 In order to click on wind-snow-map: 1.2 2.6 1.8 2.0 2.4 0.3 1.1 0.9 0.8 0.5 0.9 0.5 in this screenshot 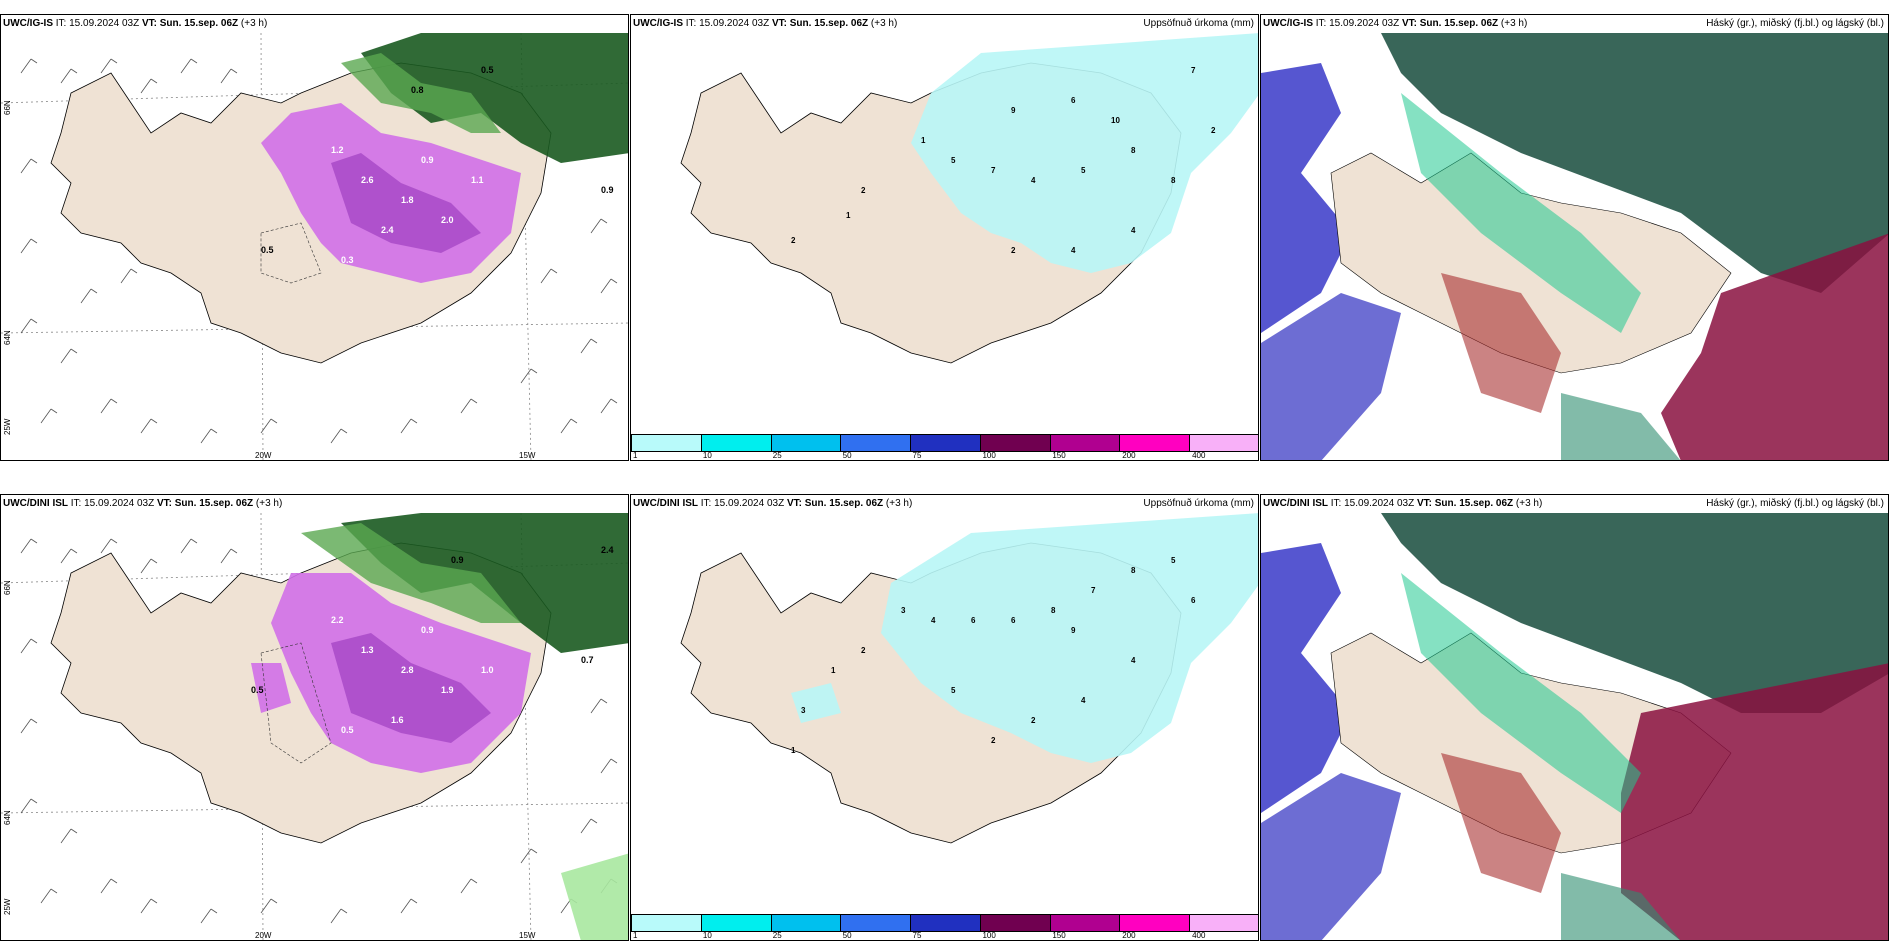, I will do `click(314, 246)`.